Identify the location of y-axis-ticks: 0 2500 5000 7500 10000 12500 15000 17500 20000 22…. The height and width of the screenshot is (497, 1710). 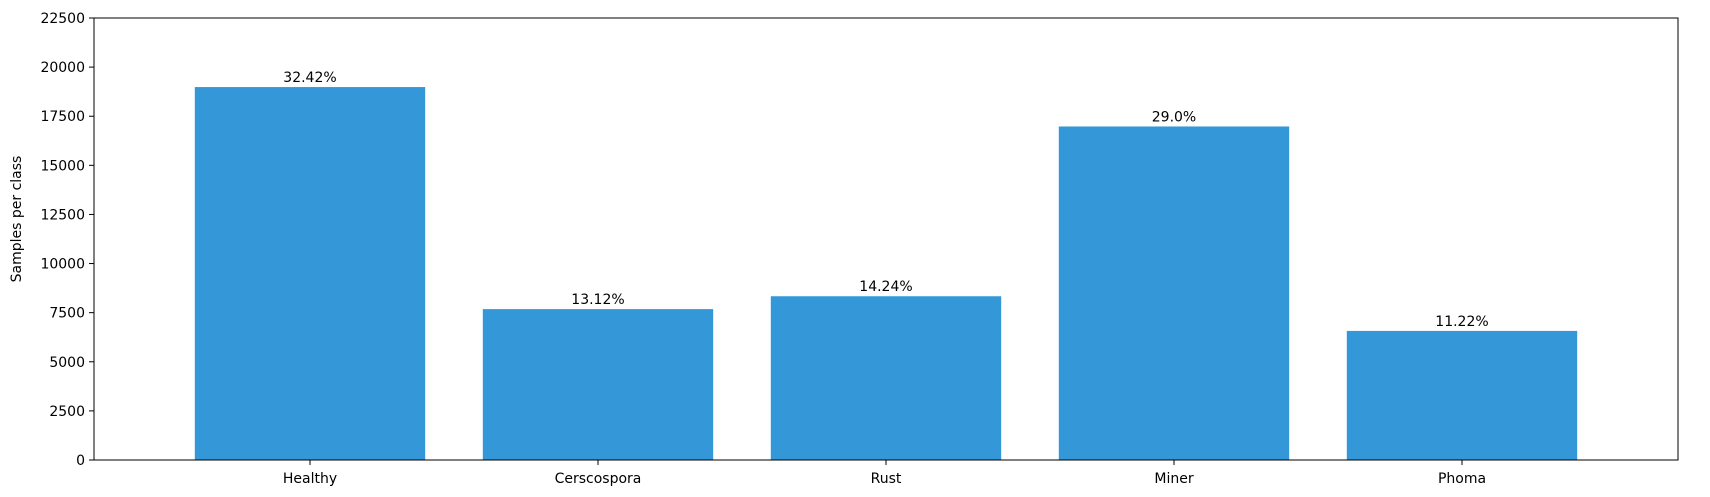
(67, 240).